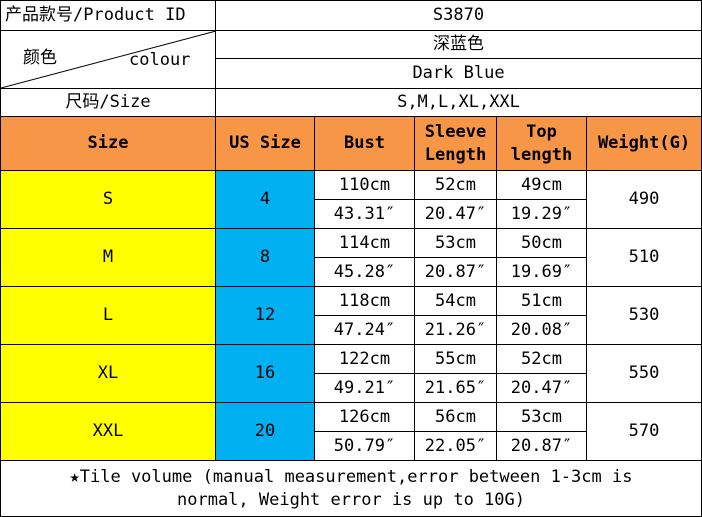 Image resolution: width=702 pixels, height=517 pixels. What do you see at coordinates (456, 330) in the screenshot?
I see `sleeve-in: 21.26″` at bounding box center [456, 330].